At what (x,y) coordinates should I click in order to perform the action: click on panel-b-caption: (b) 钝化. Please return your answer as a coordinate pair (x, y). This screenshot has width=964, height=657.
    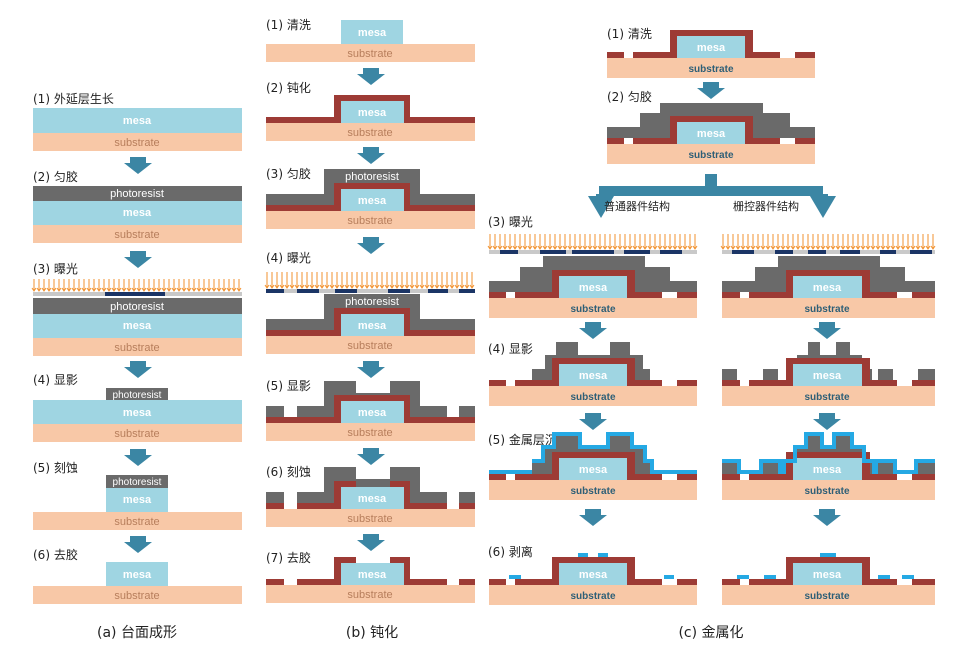
    Looking at the image, I should click on (372, 633).